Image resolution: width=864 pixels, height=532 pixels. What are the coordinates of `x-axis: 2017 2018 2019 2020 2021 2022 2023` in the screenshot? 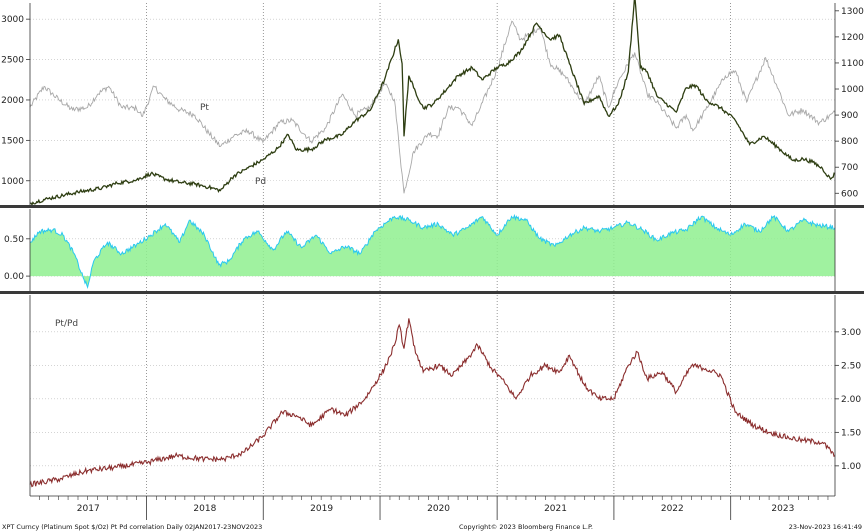 It's located at (432, 507).